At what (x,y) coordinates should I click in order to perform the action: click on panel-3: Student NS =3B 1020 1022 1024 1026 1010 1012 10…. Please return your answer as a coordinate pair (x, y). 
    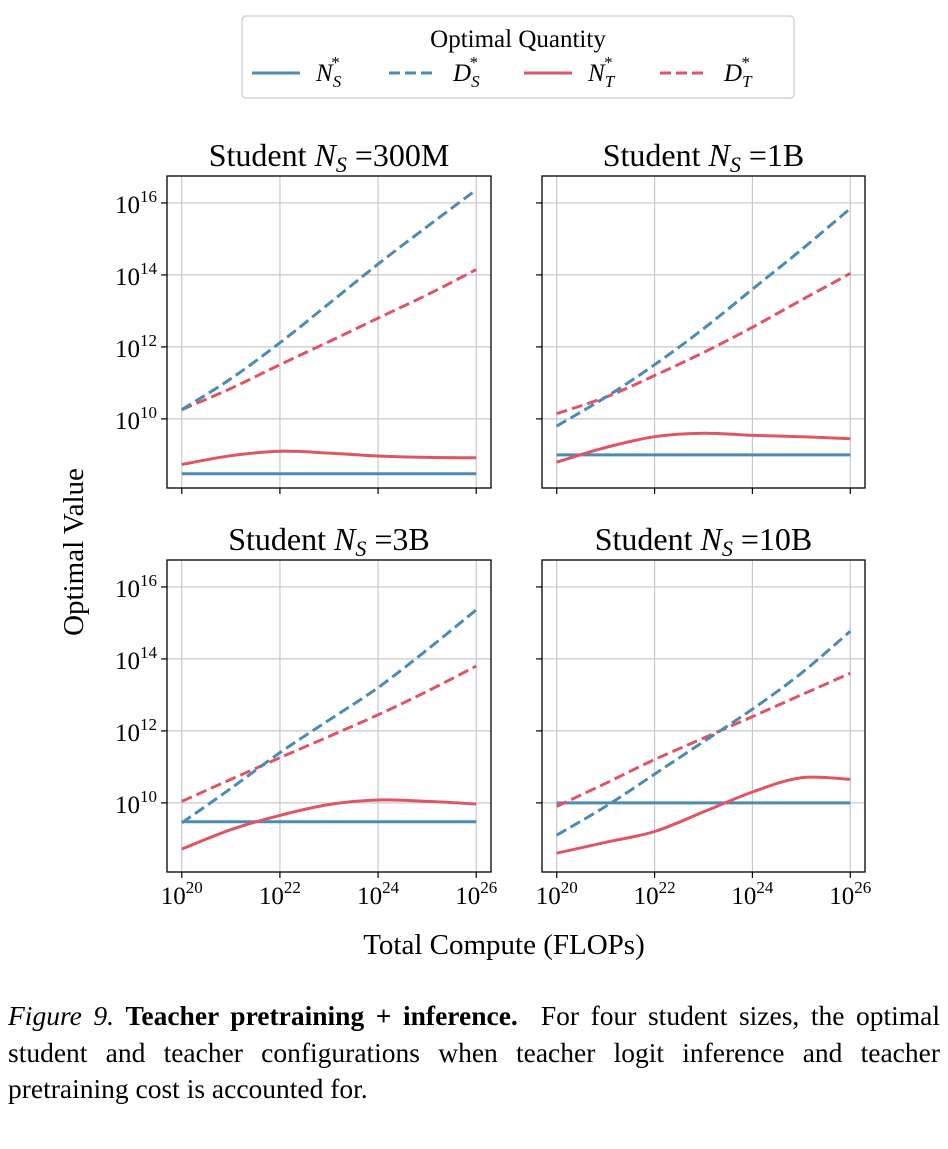
    Looking at the image, I should click on (306, 715).